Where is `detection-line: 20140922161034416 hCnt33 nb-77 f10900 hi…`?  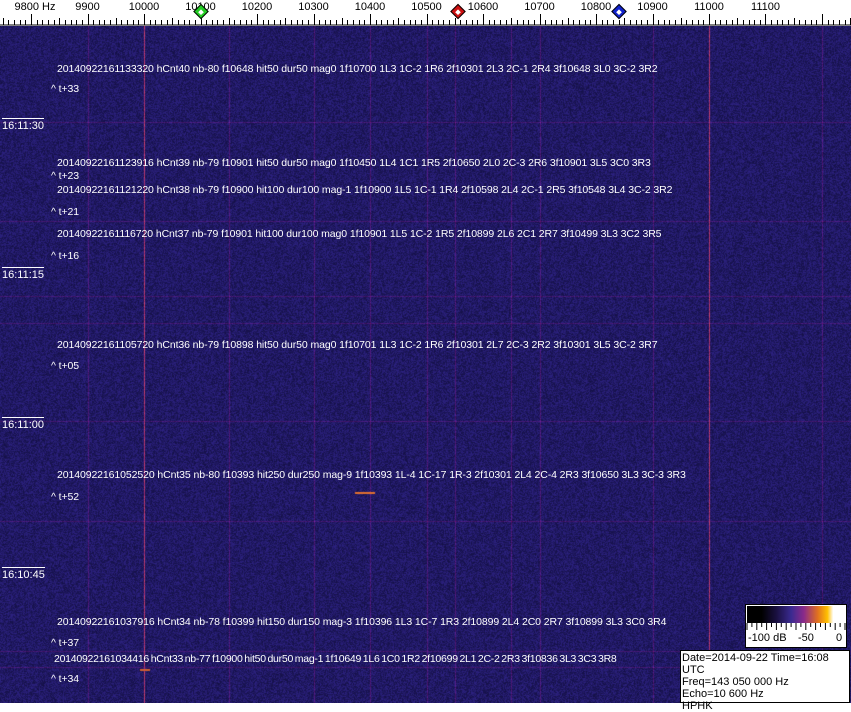 detection-line: 20140922161034416 hCnt33 nb-77 f10900 hi… is located at coordinates (335, 659).